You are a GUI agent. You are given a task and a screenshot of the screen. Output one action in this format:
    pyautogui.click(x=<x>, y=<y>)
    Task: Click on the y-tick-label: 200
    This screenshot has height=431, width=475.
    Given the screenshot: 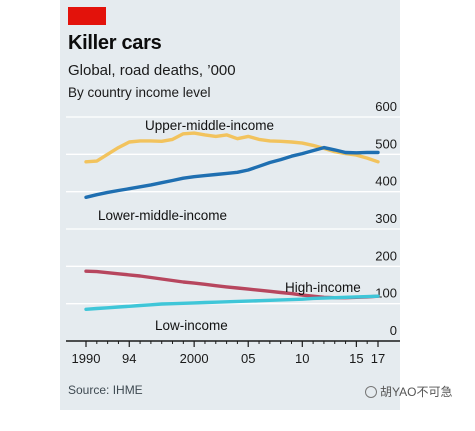 What is the action you would take?
    pyautogui.click(x=386, y=255)
    